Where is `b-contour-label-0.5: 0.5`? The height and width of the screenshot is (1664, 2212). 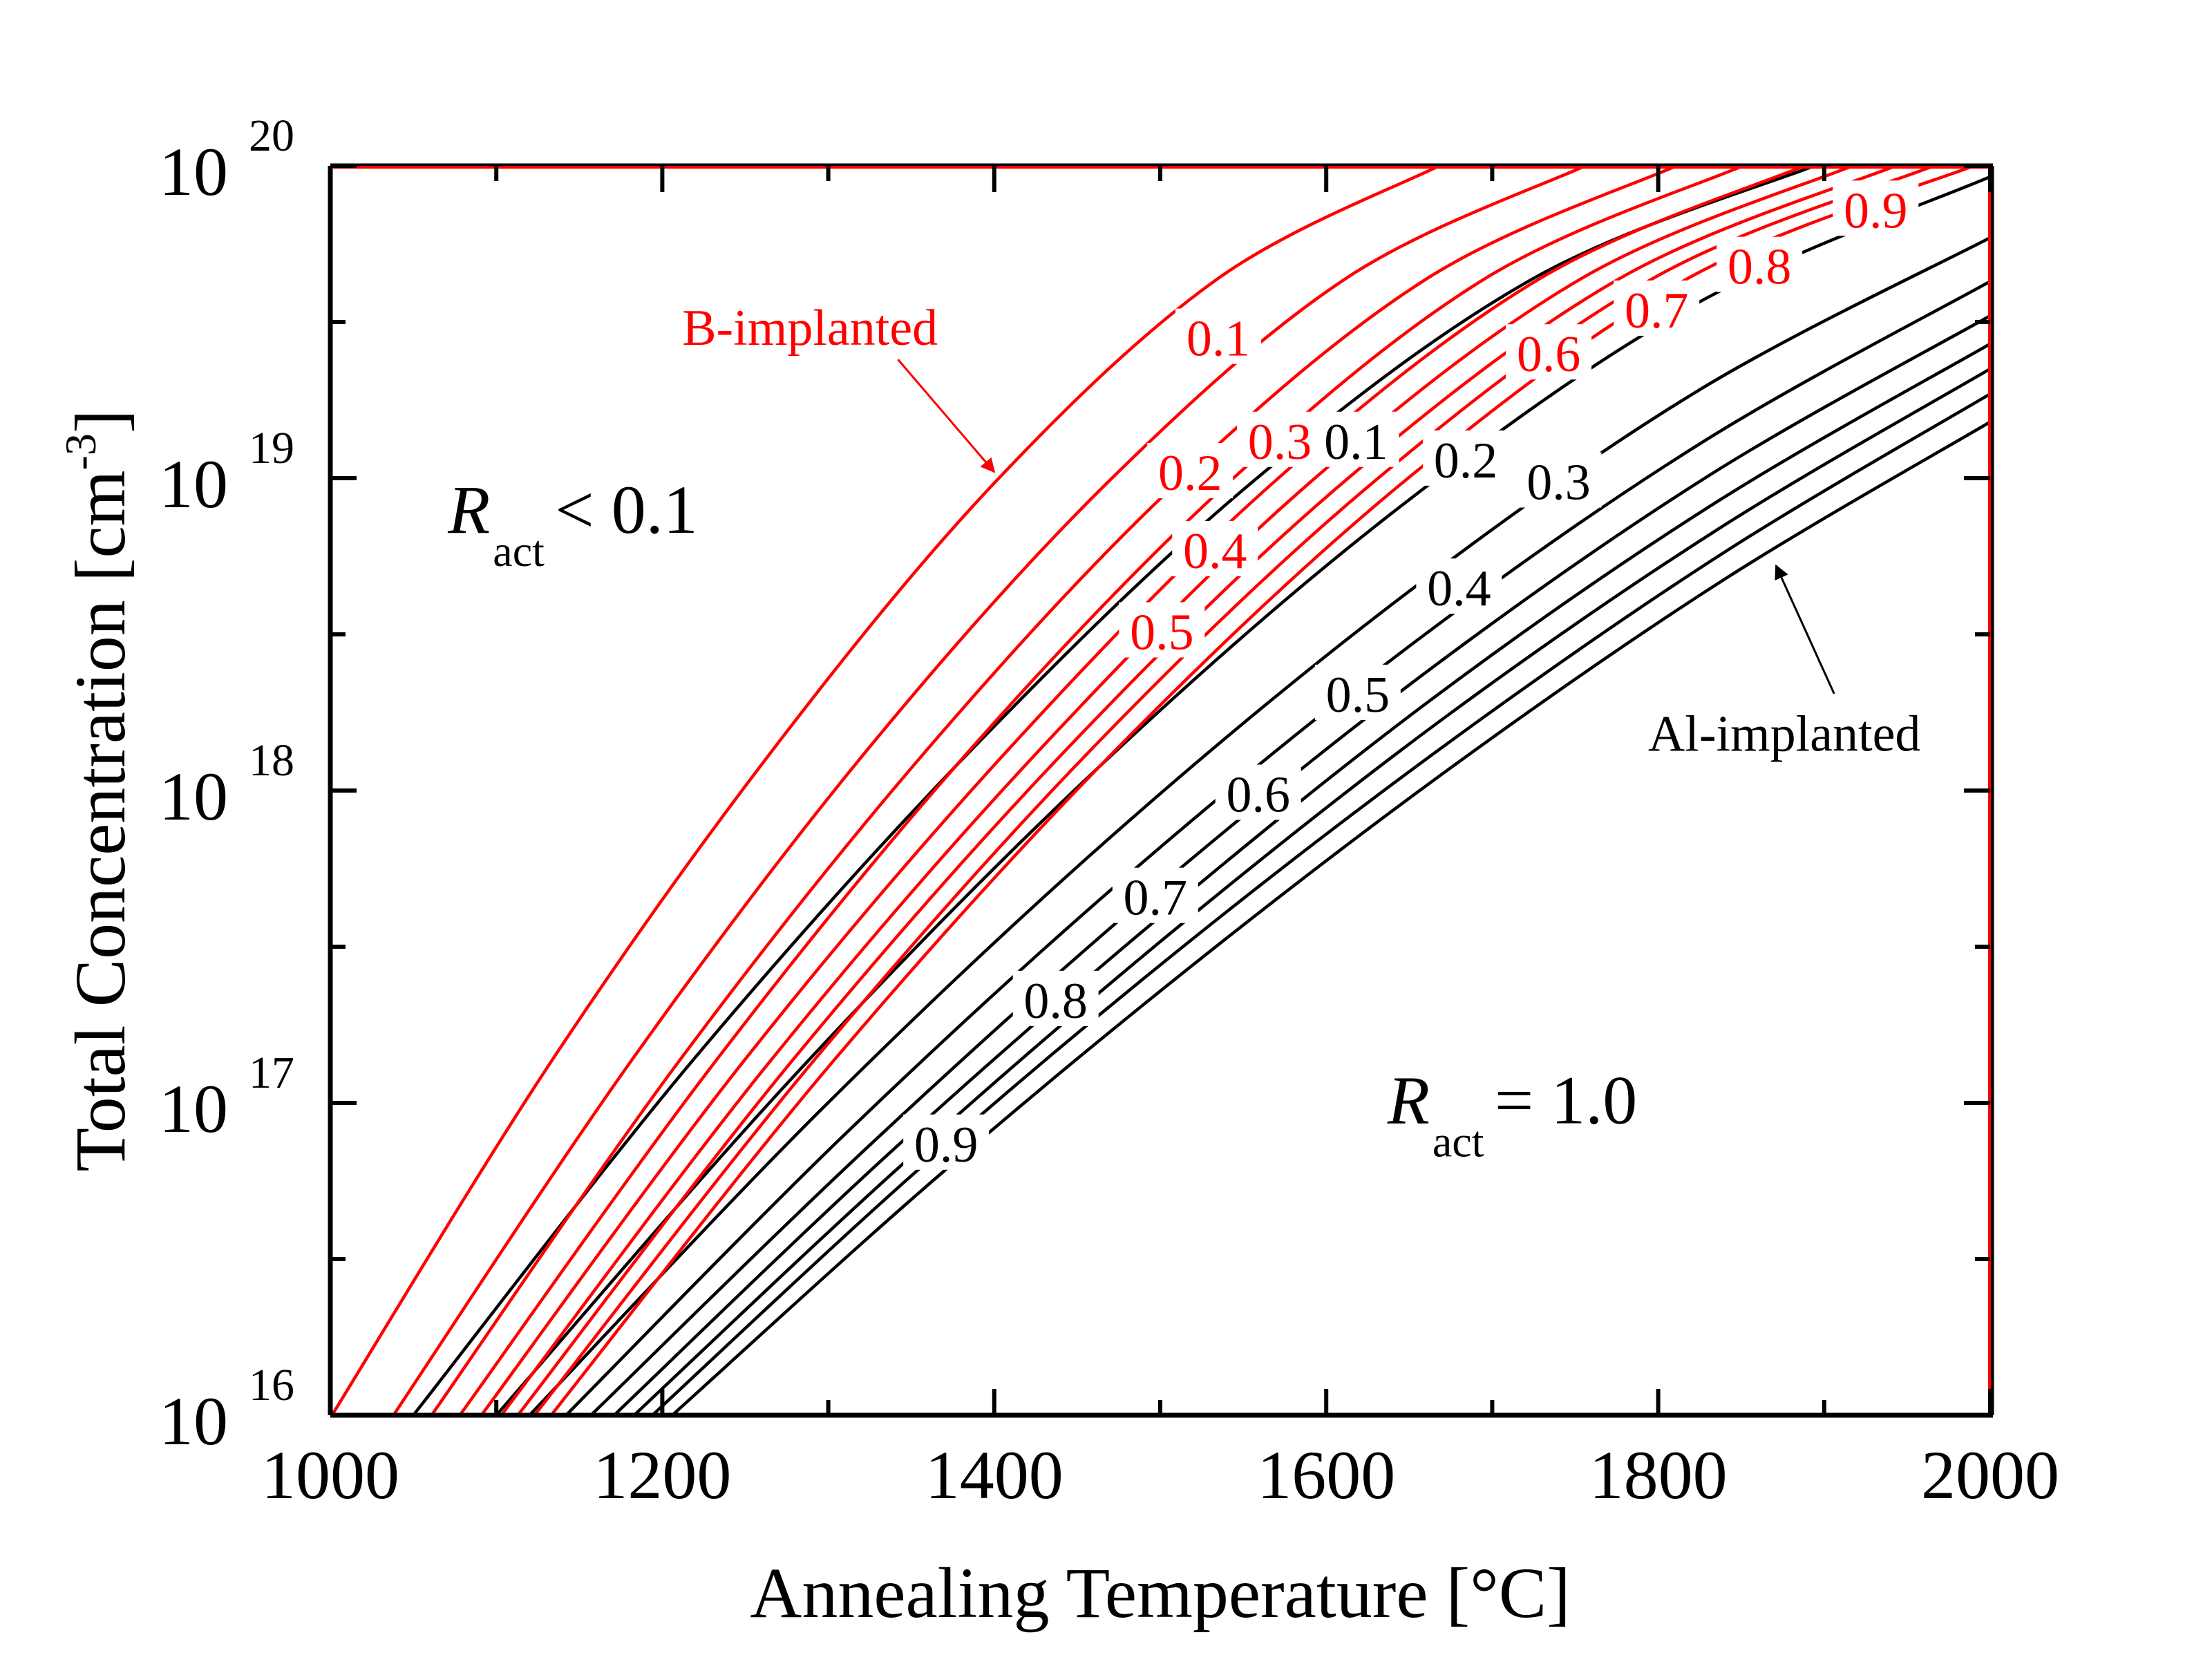 b-contour-label-0.5: 0.5 is located at coordinates (1162, 632).